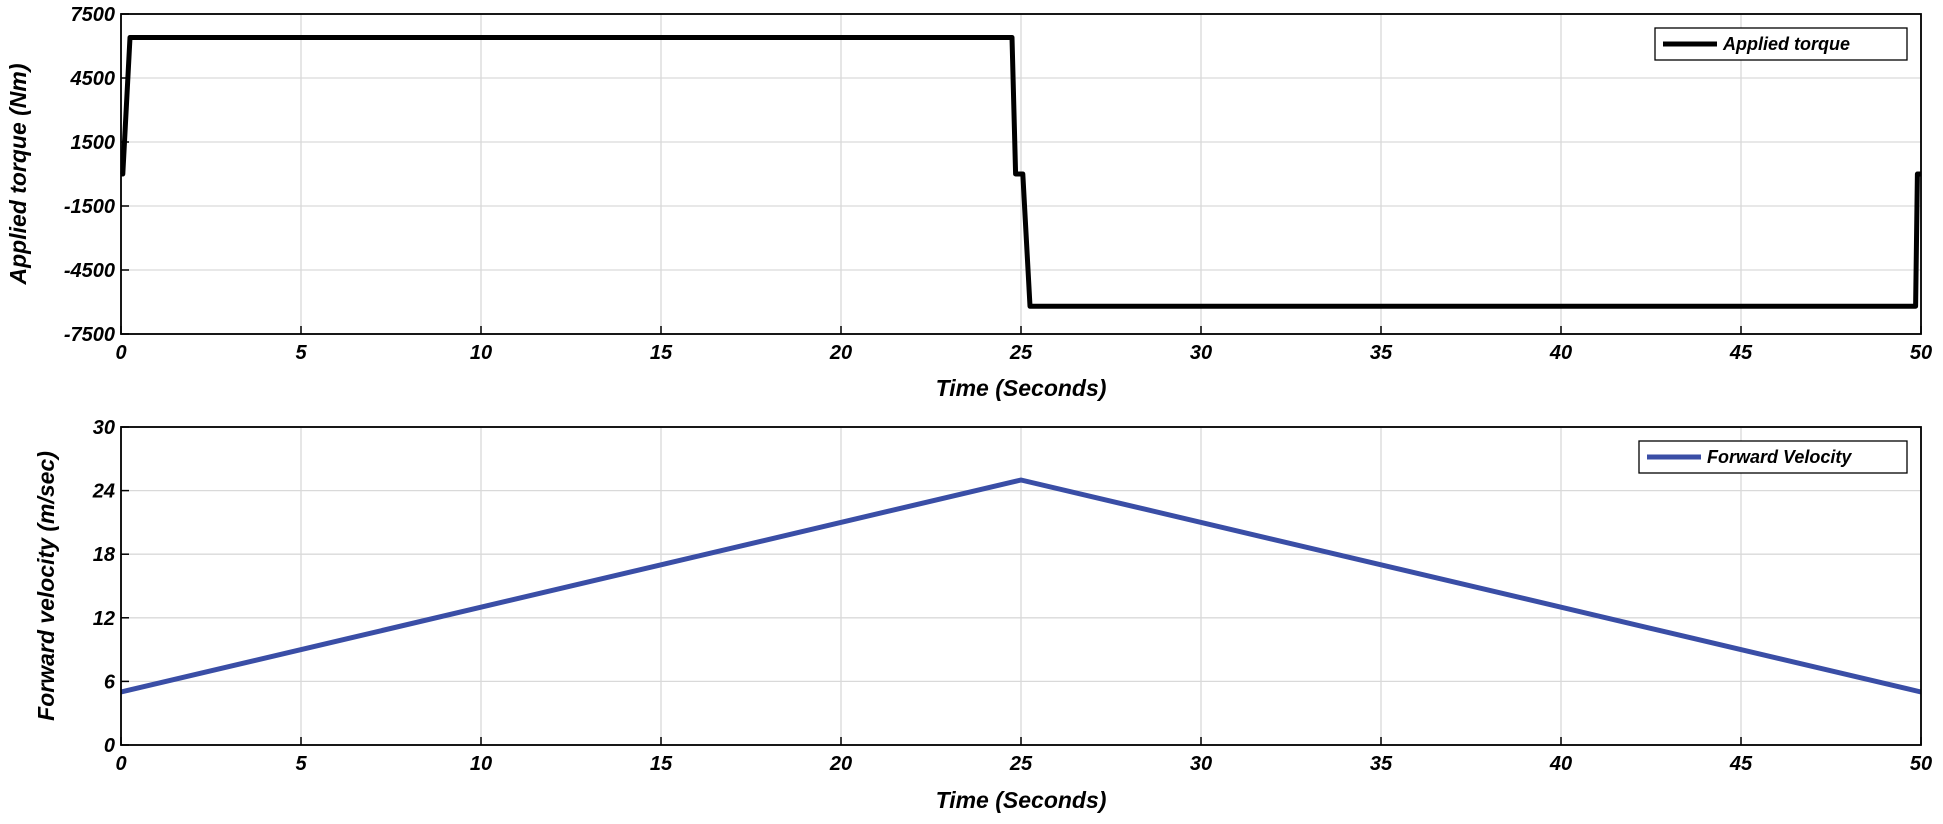 Image resolution: width=1943 pixels, height=824 pixels. I want to click on velocity-y-tick-label: 6, so click(110, 682).